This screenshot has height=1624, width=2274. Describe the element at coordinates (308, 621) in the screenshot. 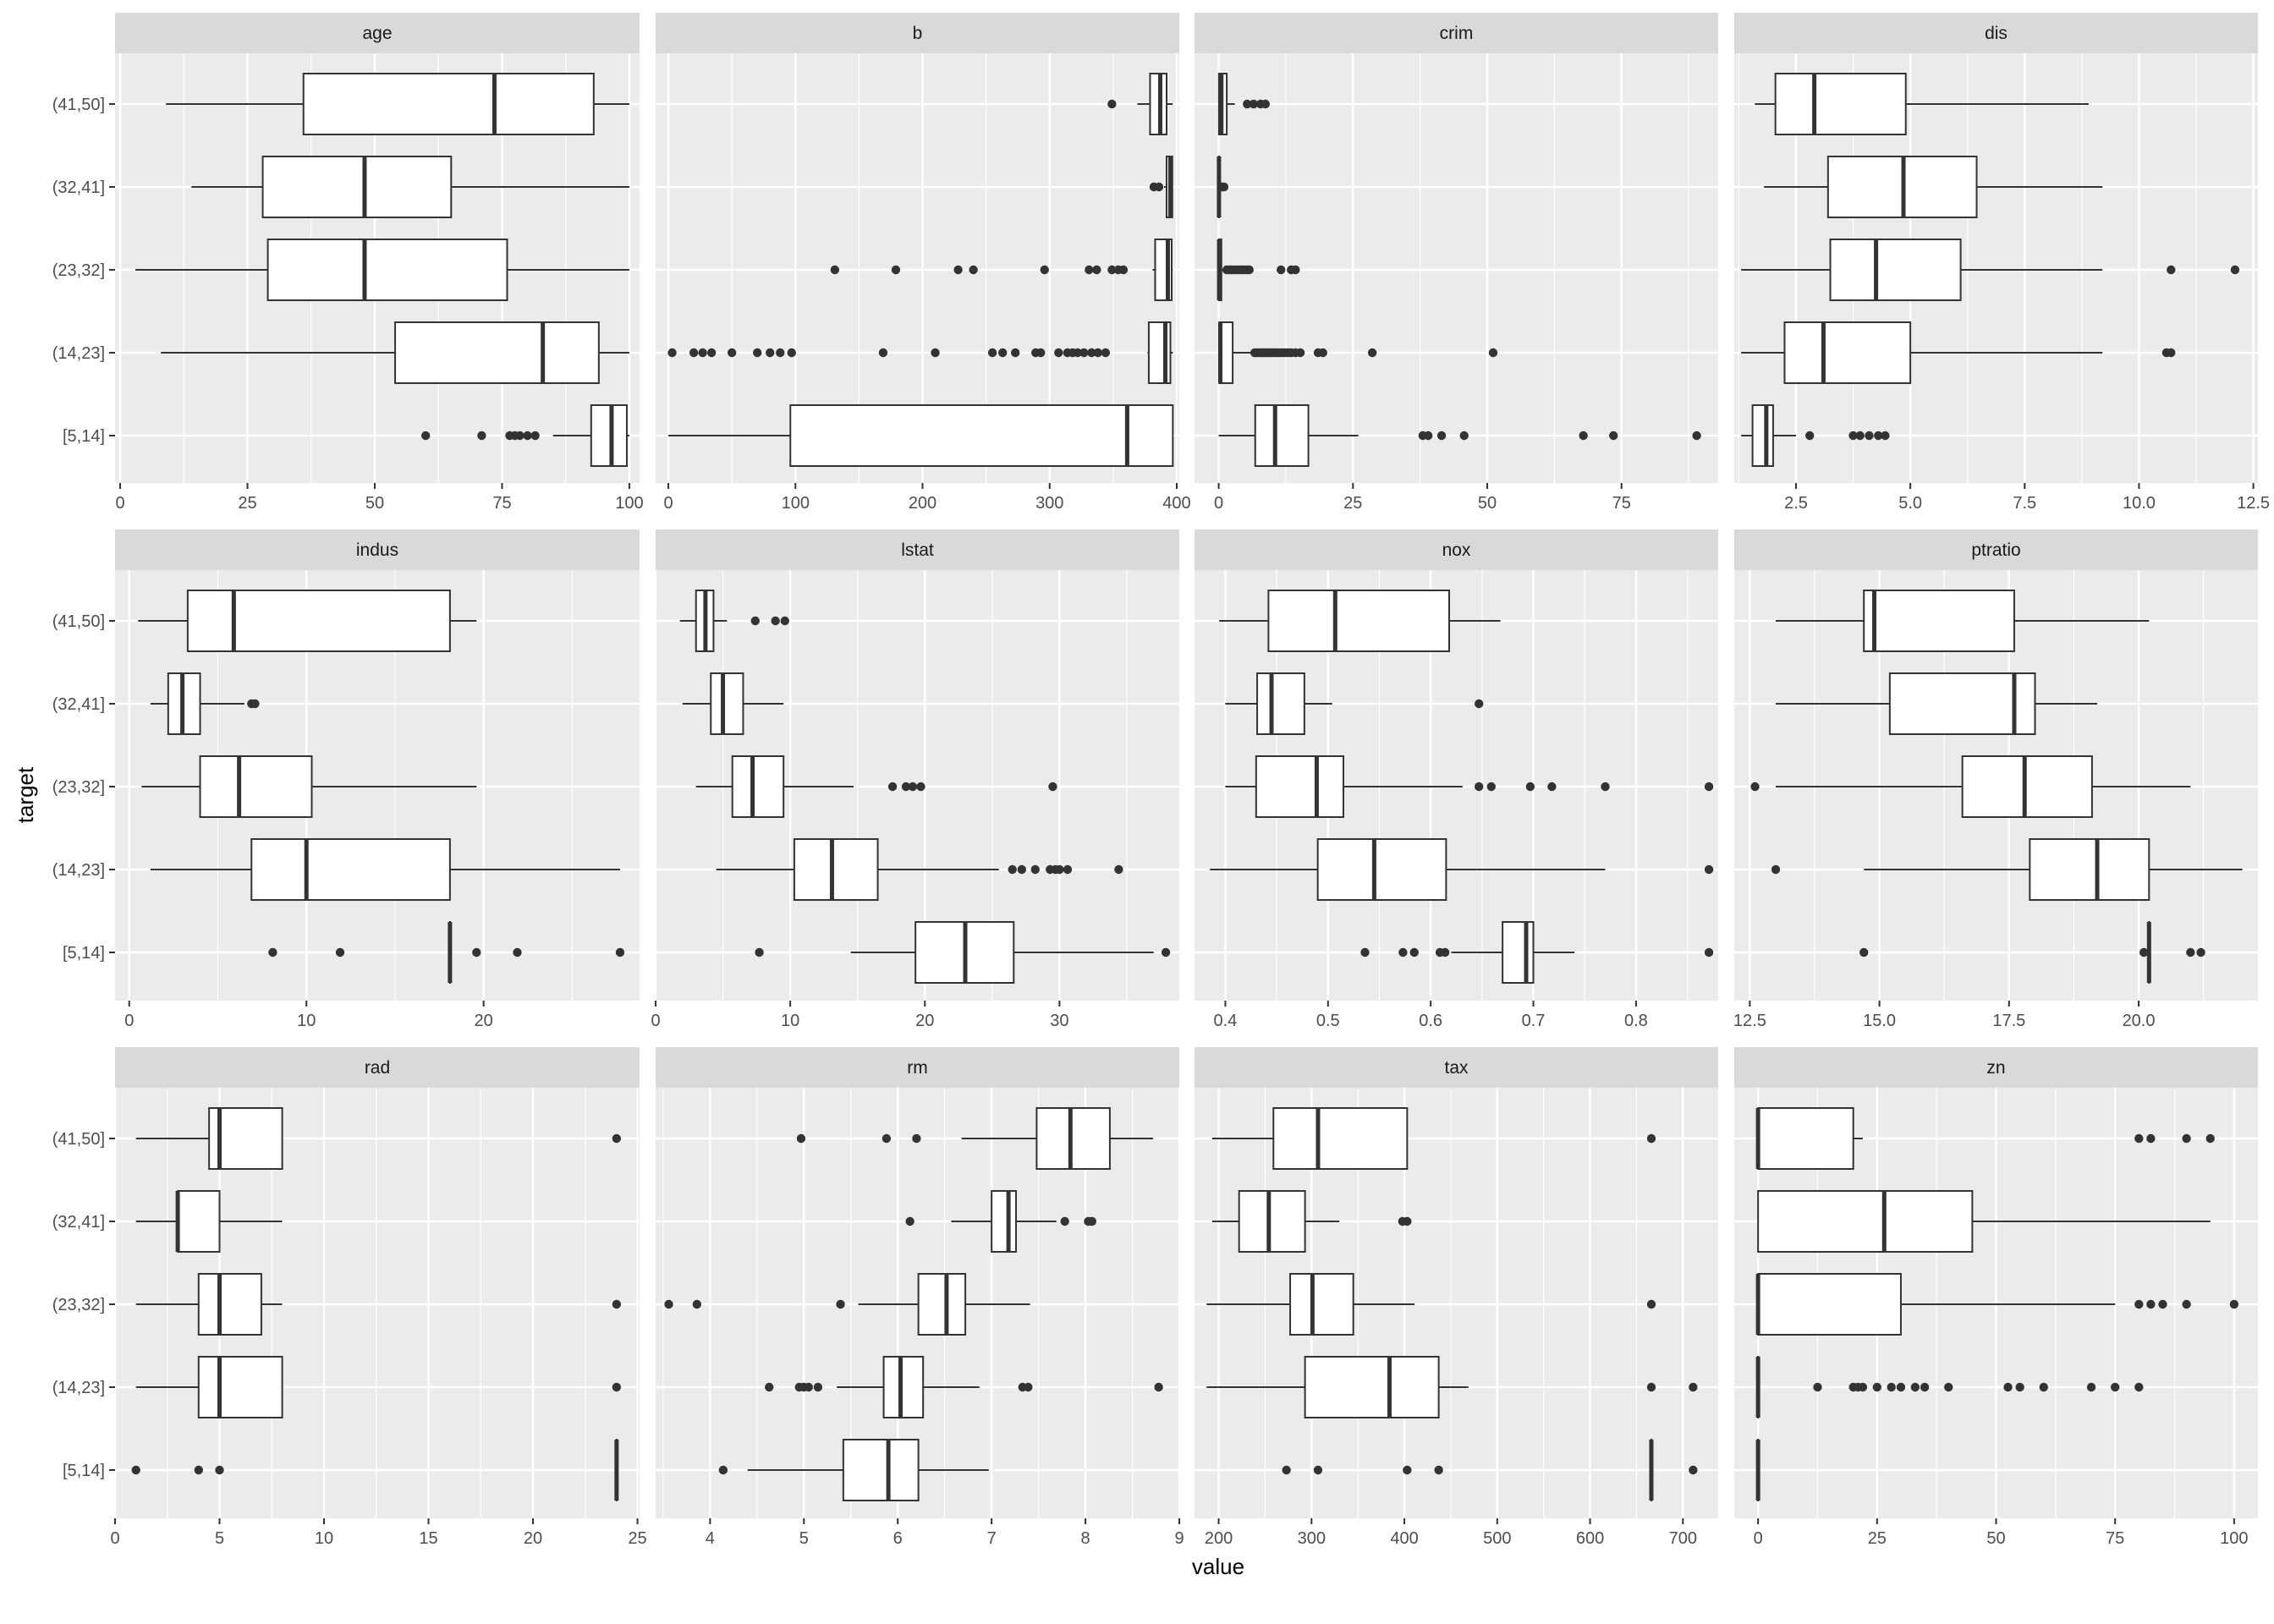

I see `box-indus-(41,50]` at that location.